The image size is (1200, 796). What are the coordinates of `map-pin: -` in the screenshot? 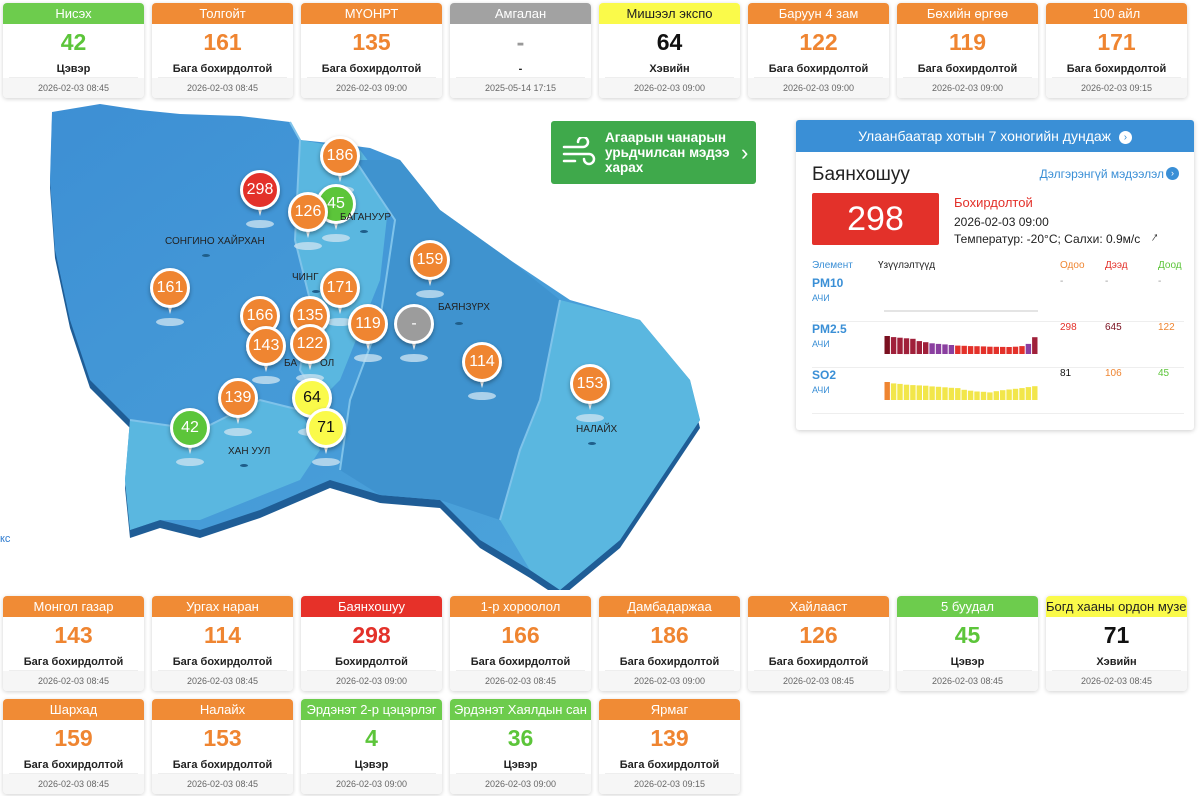 It's located at (414, 335).